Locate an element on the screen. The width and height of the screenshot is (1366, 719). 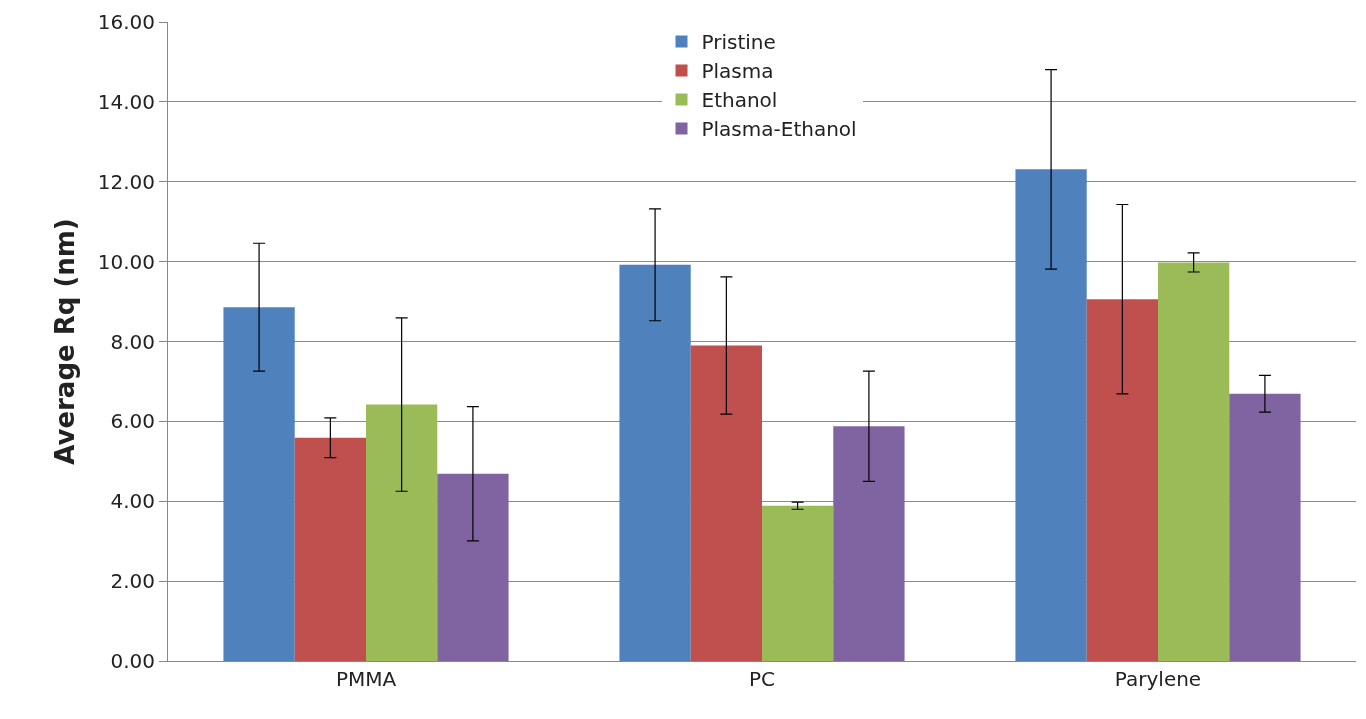
legend-label: Pristine is located at coordinates (738, 42).